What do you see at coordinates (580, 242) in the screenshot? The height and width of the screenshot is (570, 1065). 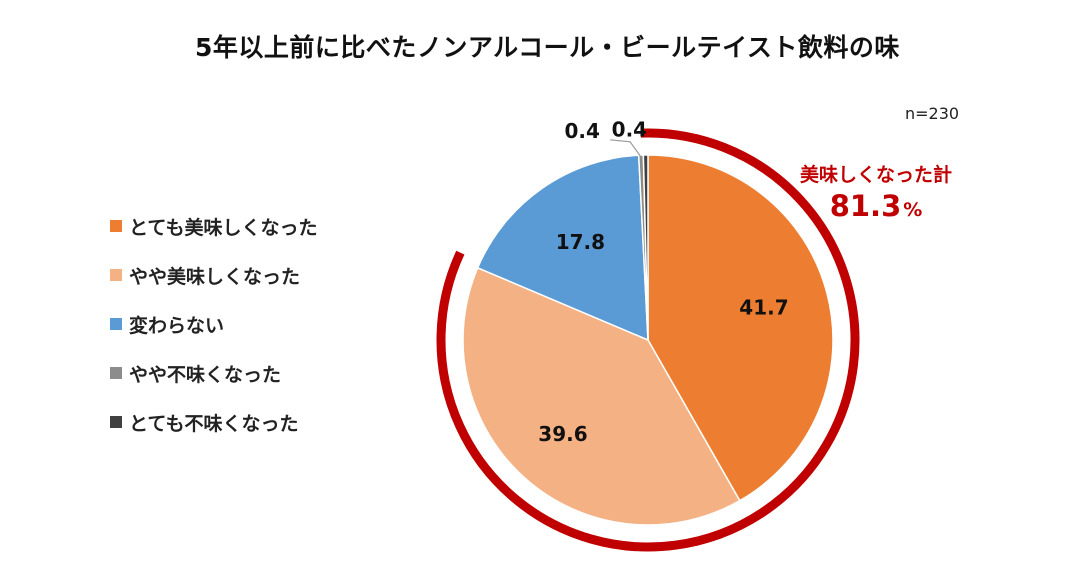 I see `slice-value-label: 17.8` at bounding box center [580, 242].